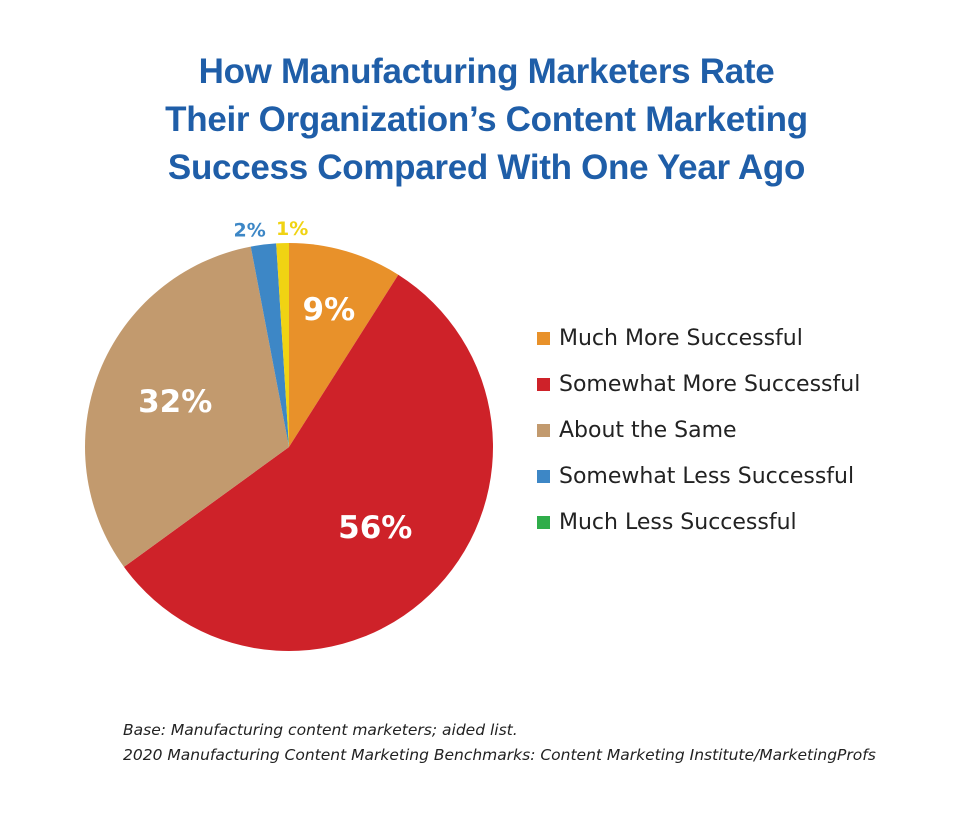 This screenshot has height=831, width=973. Describe the element at coordinates (648, 430) in the screenshot. I see `legend-label: About the Same` at that location.